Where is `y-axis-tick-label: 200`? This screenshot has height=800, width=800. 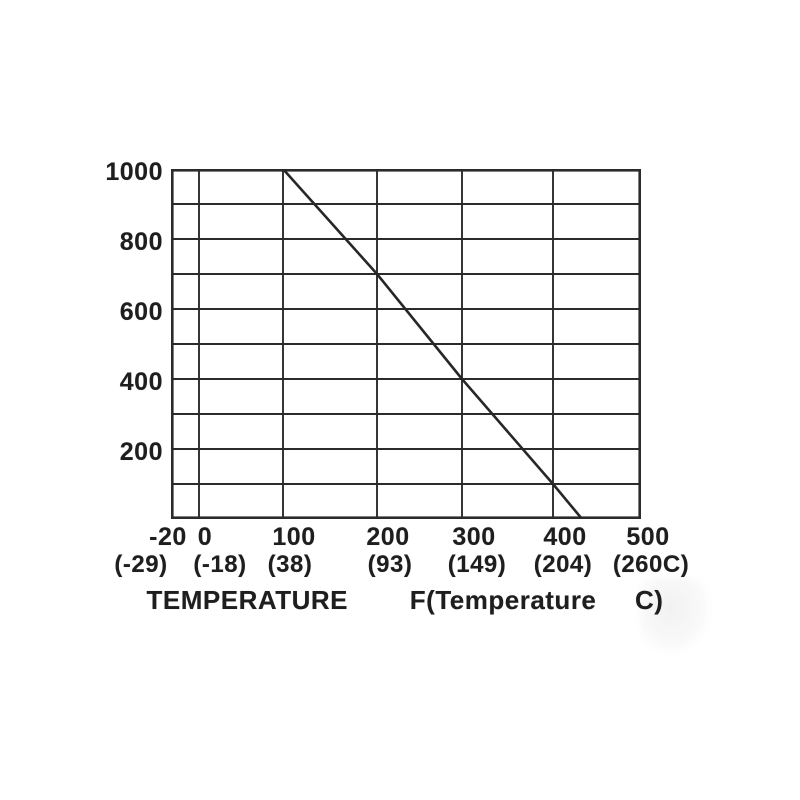
y-axis-tick-label: 200 is located at coordinates (141, 452).